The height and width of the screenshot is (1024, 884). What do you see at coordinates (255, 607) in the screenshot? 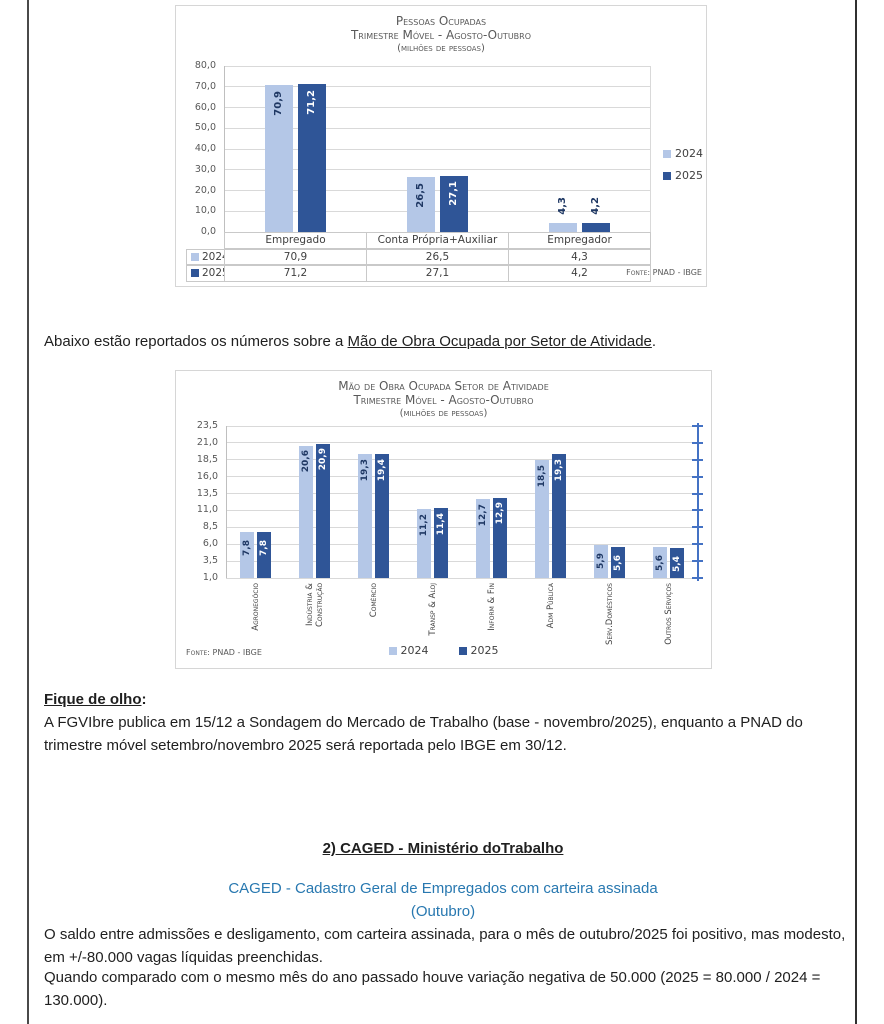
I see `category-label-text: Agronegócio` at bounding box center [255, 607].